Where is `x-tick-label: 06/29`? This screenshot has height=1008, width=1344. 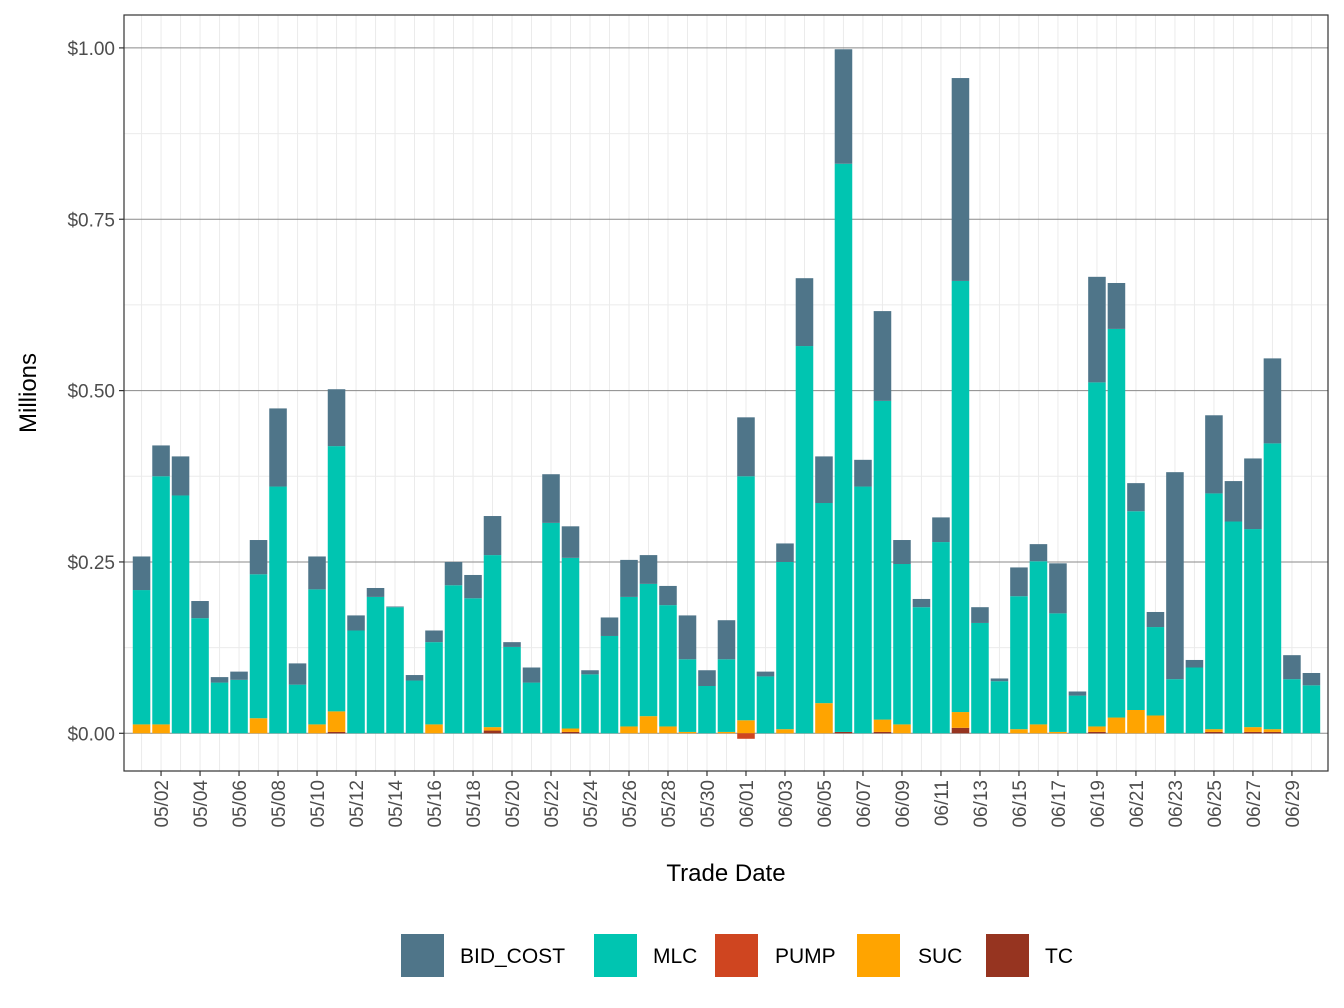 x-tick-label: 06/29 is located at coordinates (1293, 804).